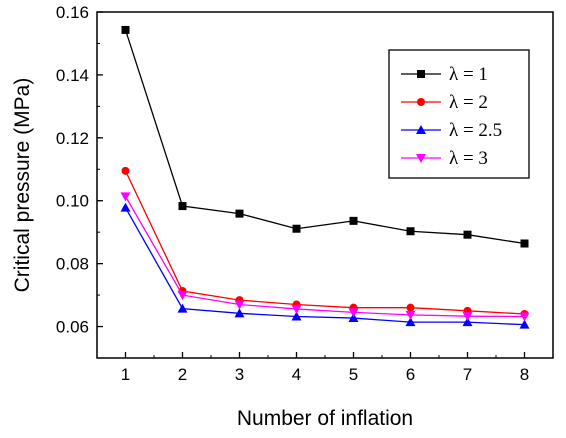 The image size is (566, 438). What do you see at coordinates (296, 374) in the screenshot?
I see `x-tick-label: 4` at bounding box center [296, 374].